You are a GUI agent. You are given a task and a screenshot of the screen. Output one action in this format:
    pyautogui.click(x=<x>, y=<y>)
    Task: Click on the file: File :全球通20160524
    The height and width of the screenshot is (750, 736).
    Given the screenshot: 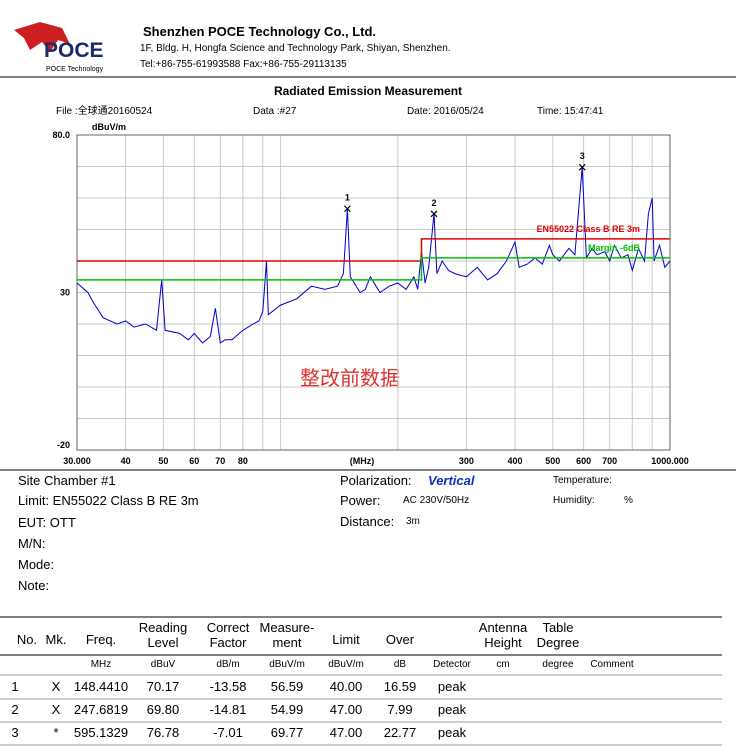 What is the action you would take?
    pyautogui.click(x=104, y=110)
    